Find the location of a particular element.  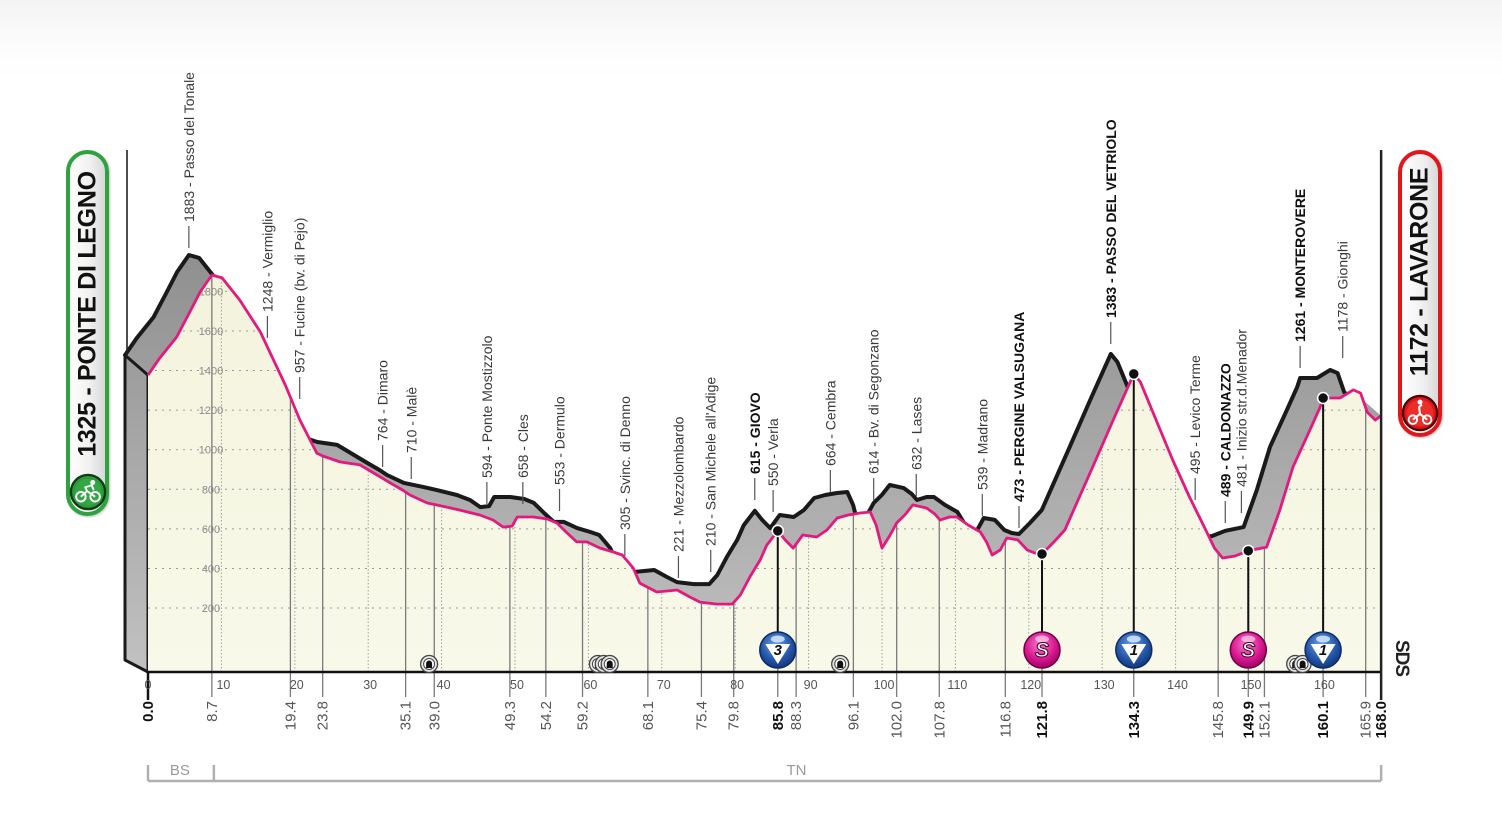

start-label: 1325 - PONTE DI LEGNO is located at coordinates (87, 314).